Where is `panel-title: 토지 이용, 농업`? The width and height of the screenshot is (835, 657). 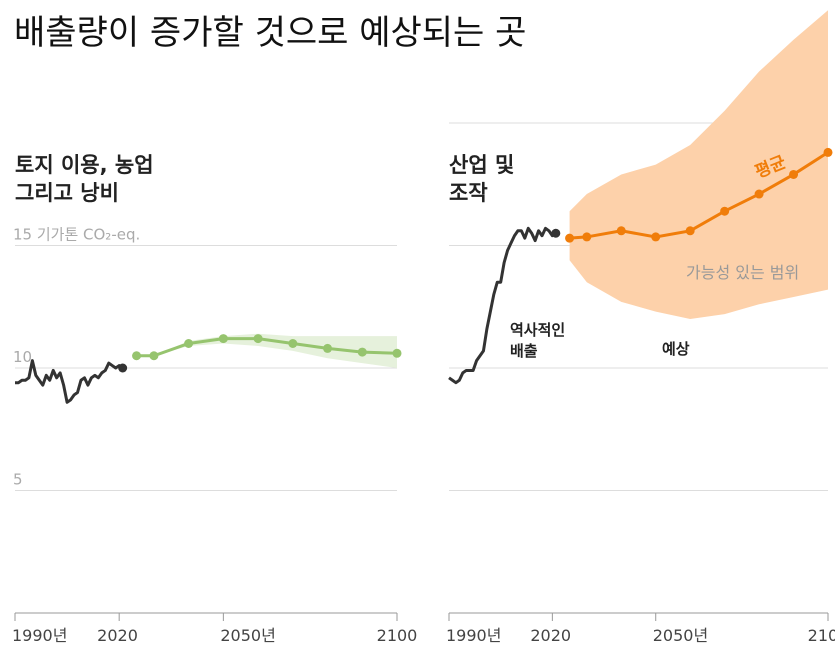
panel-title: 토지 이용, 농업 is located at coordinates (84, 165).